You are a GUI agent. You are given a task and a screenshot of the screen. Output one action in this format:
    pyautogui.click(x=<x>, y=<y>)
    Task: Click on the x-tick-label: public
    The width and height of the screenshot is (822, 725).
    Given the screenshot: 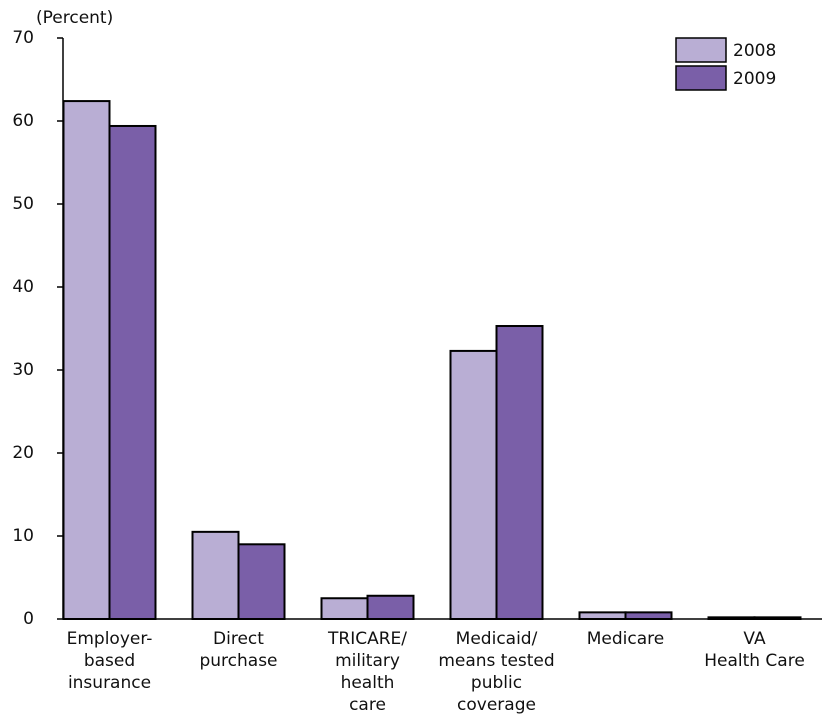 What is the action you would take?
    pyautogui.click(x=496, y=683)
    